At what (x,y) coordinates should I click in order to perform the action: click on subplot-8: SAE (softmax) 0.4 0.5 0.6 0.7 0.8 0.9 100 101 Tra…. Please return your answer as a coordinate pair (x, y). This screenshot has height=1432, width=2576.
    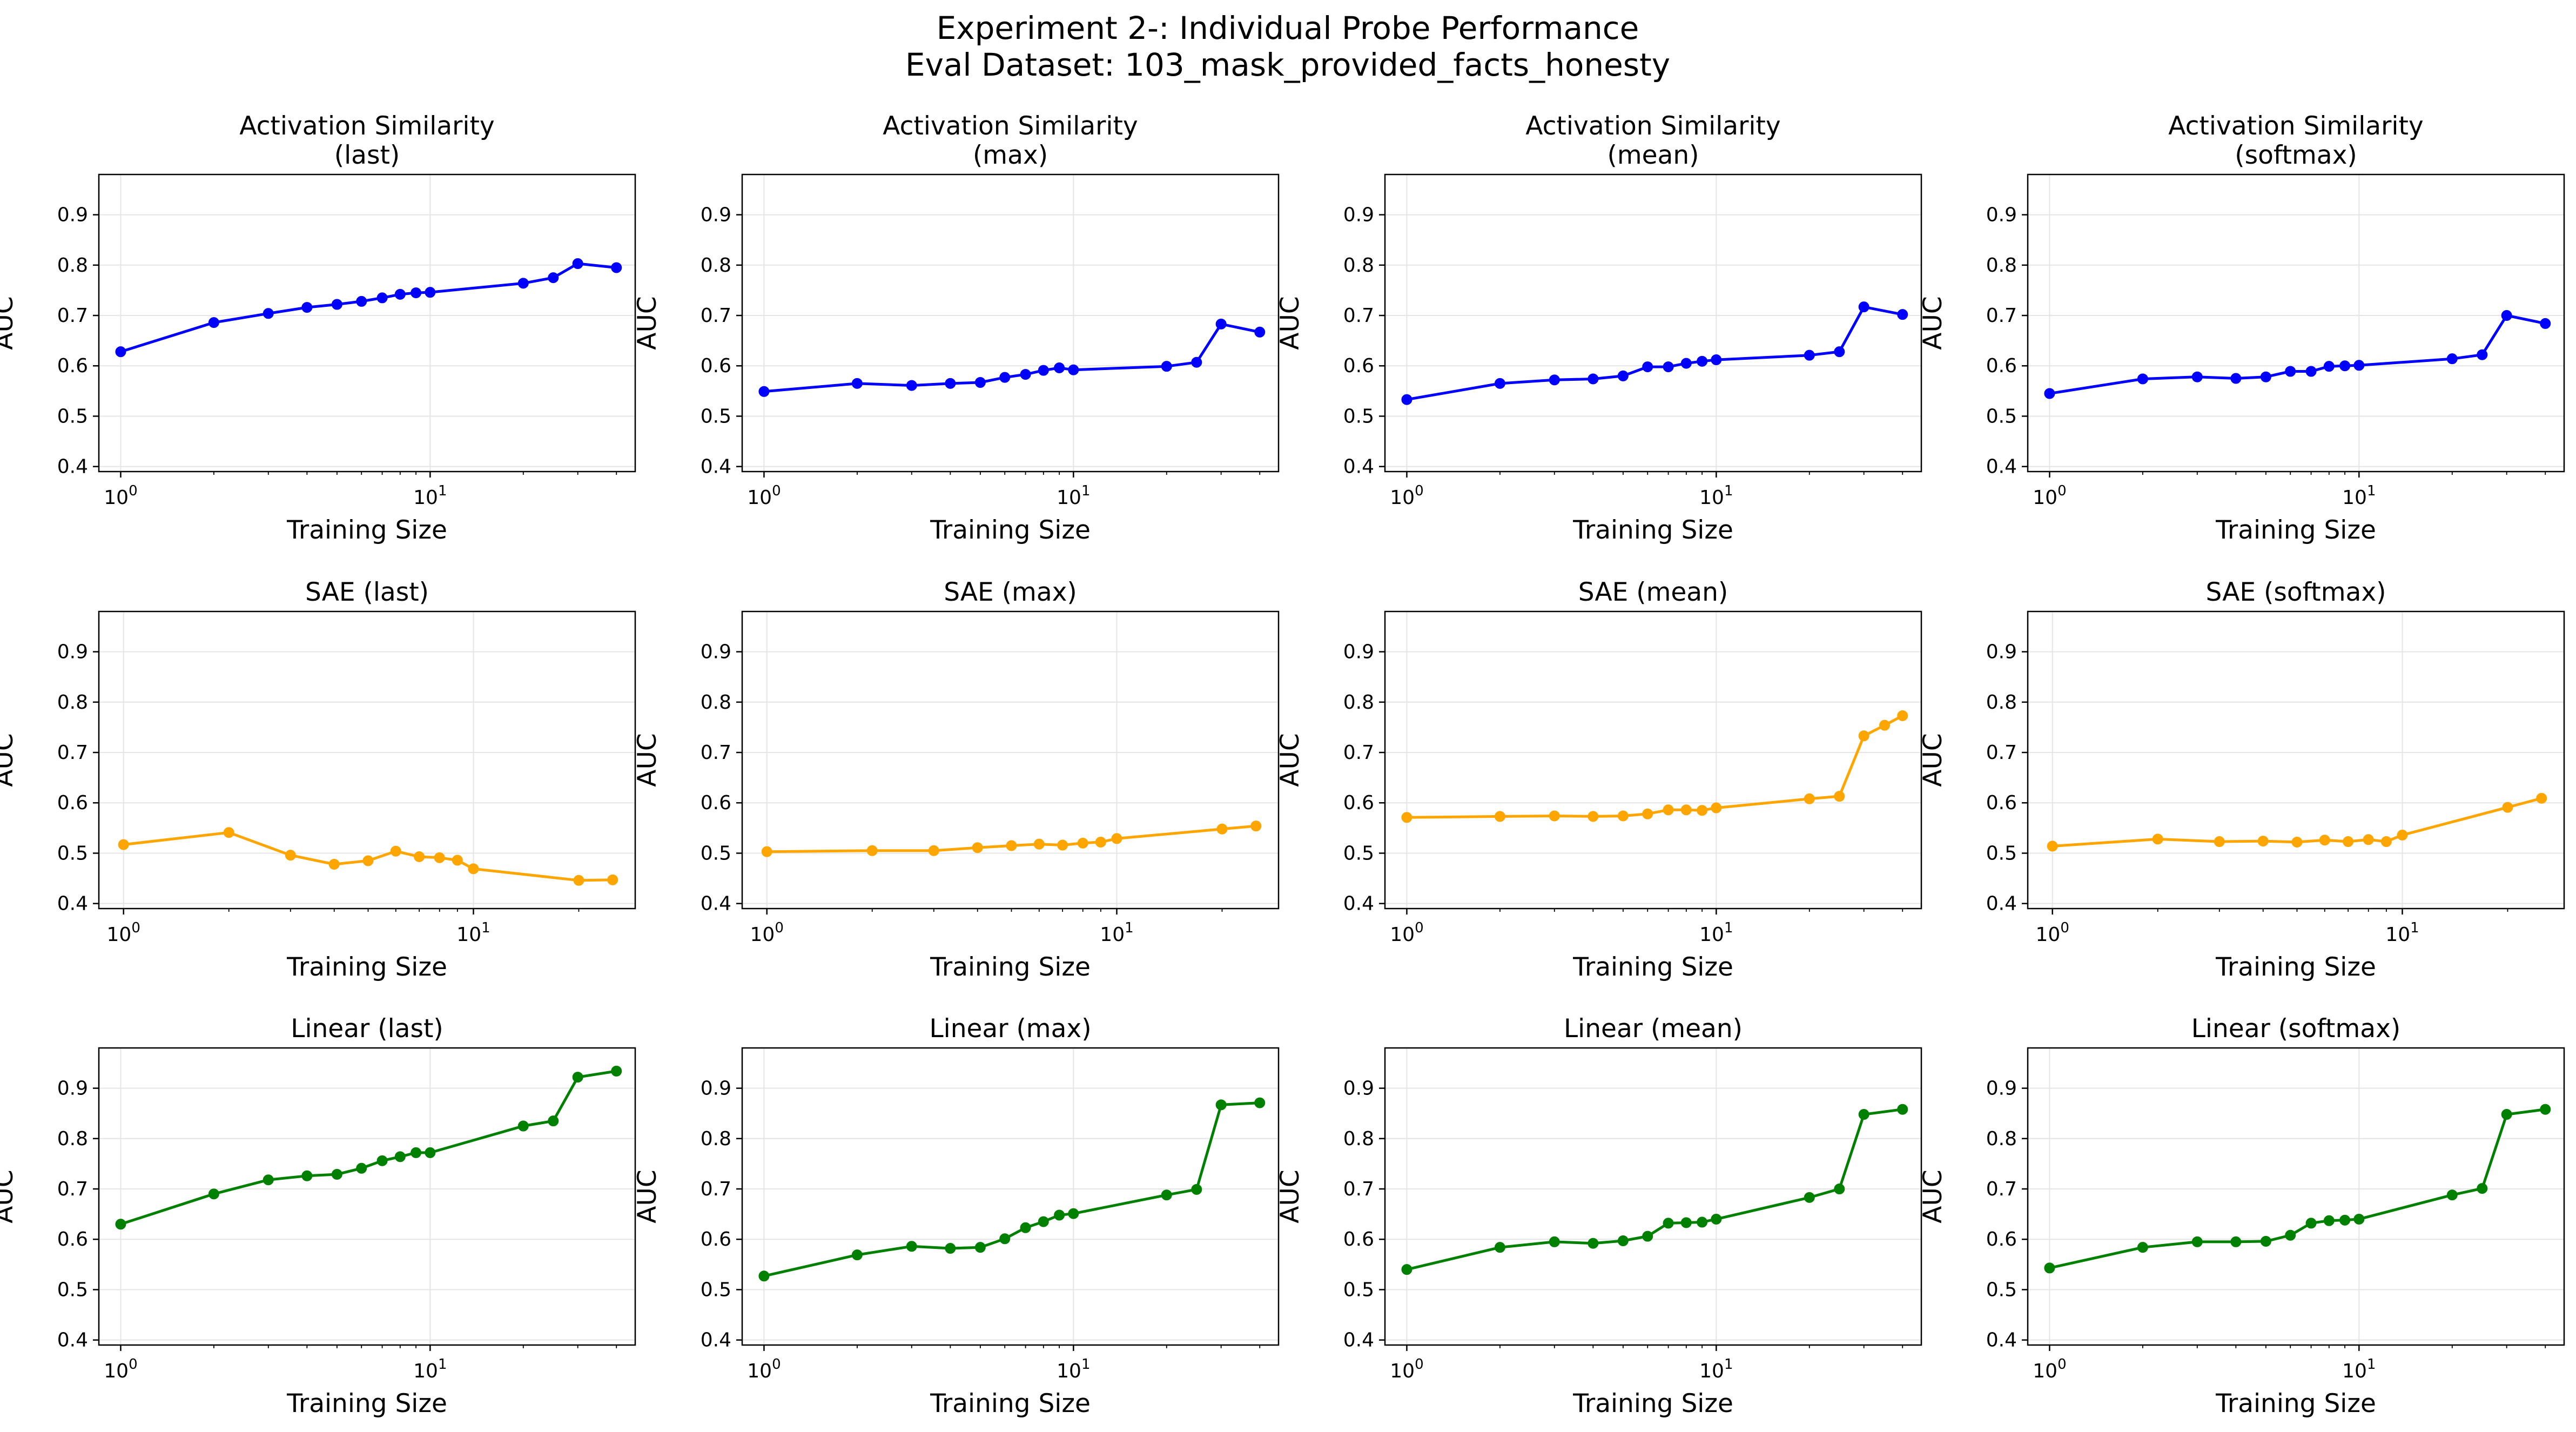
    Looking at the image, I should click on (2241, 780).